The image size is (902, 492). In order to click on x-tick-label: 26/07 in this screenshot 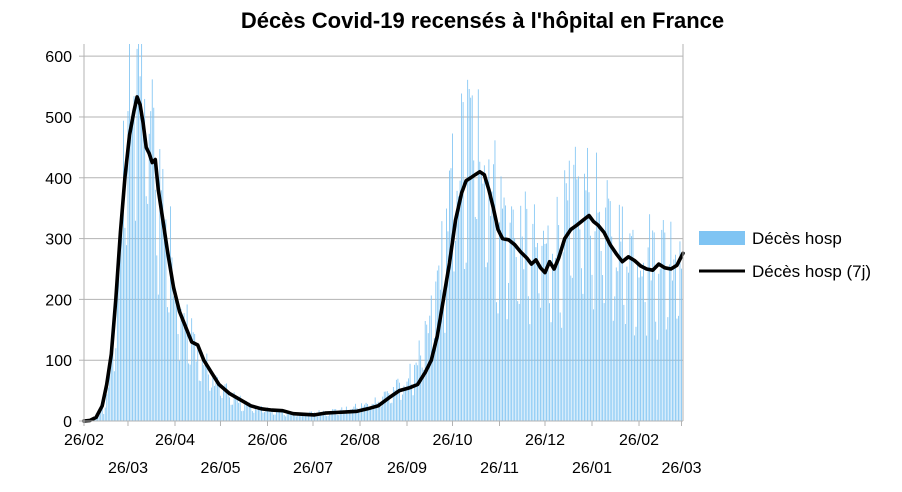, I will do `click(313, 468)`.